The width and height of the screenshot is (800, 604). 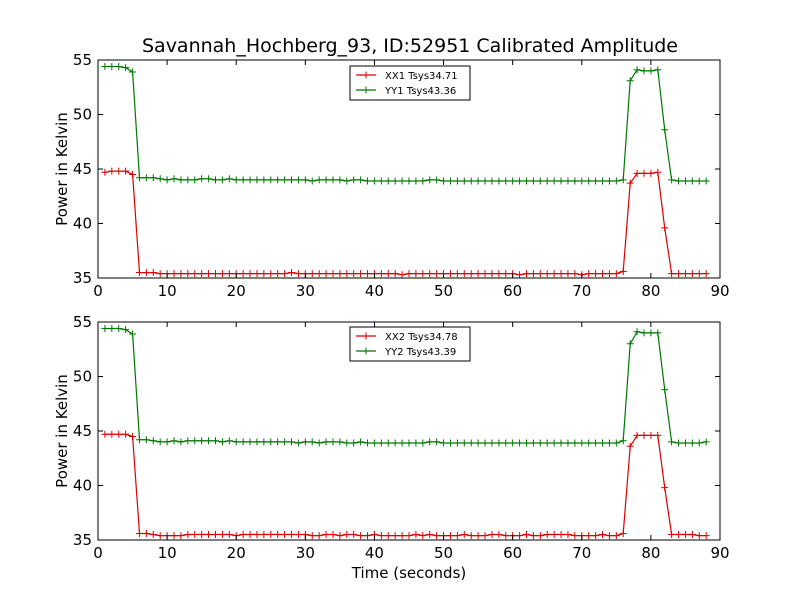 I want to click on y-tick-label: 50, so click(x=82, y=377).